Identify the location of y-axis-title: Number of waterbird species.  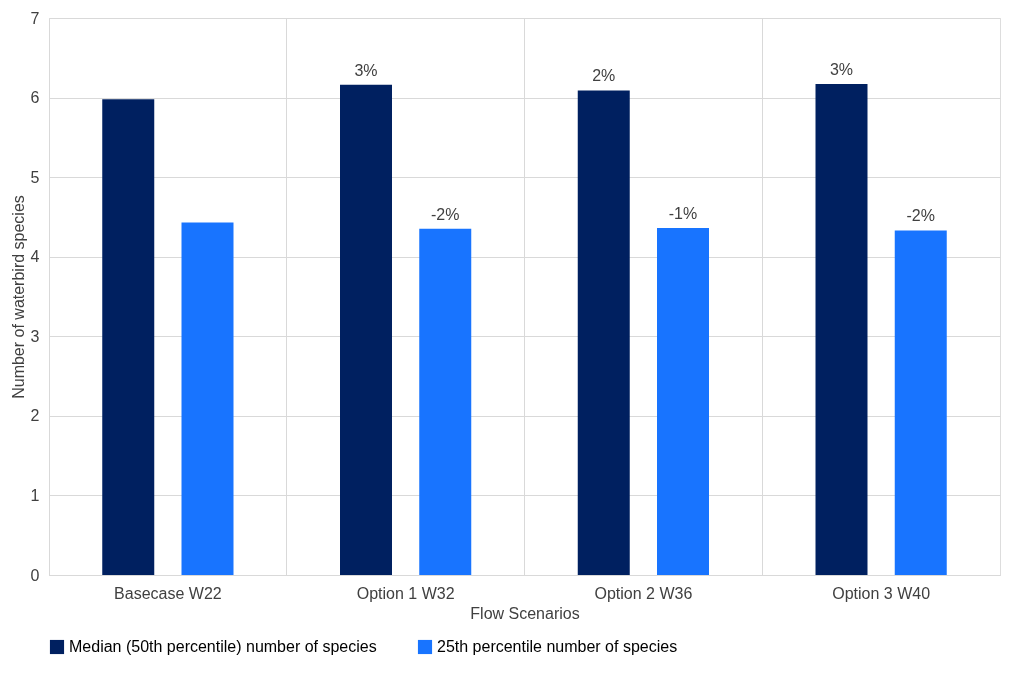
(18, 297).